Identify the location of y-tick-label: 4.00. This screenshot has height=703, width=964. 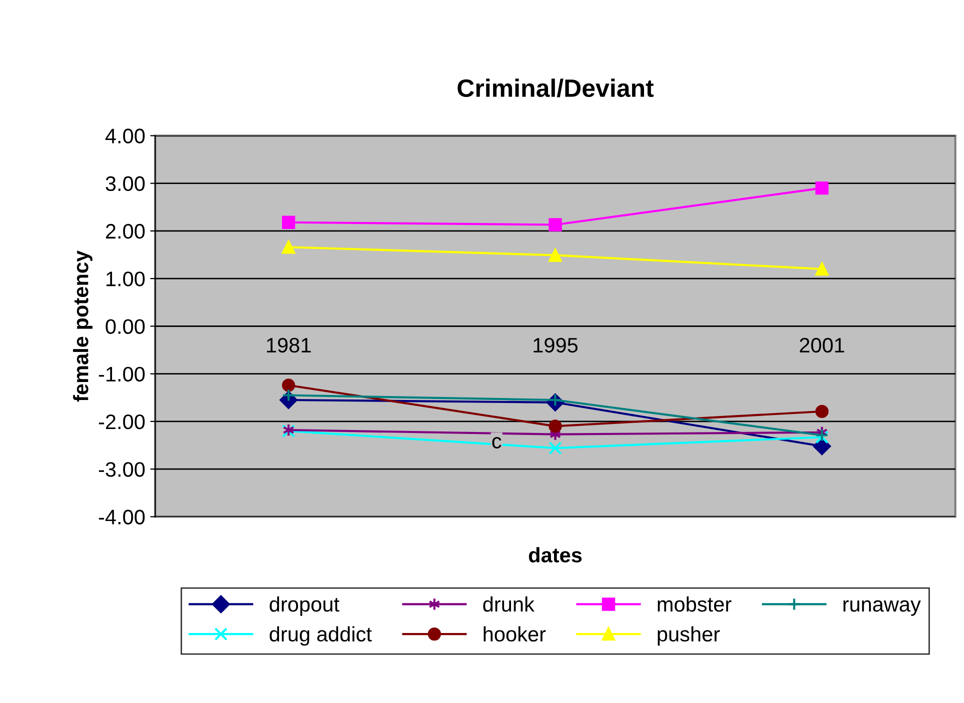
(125, 136).